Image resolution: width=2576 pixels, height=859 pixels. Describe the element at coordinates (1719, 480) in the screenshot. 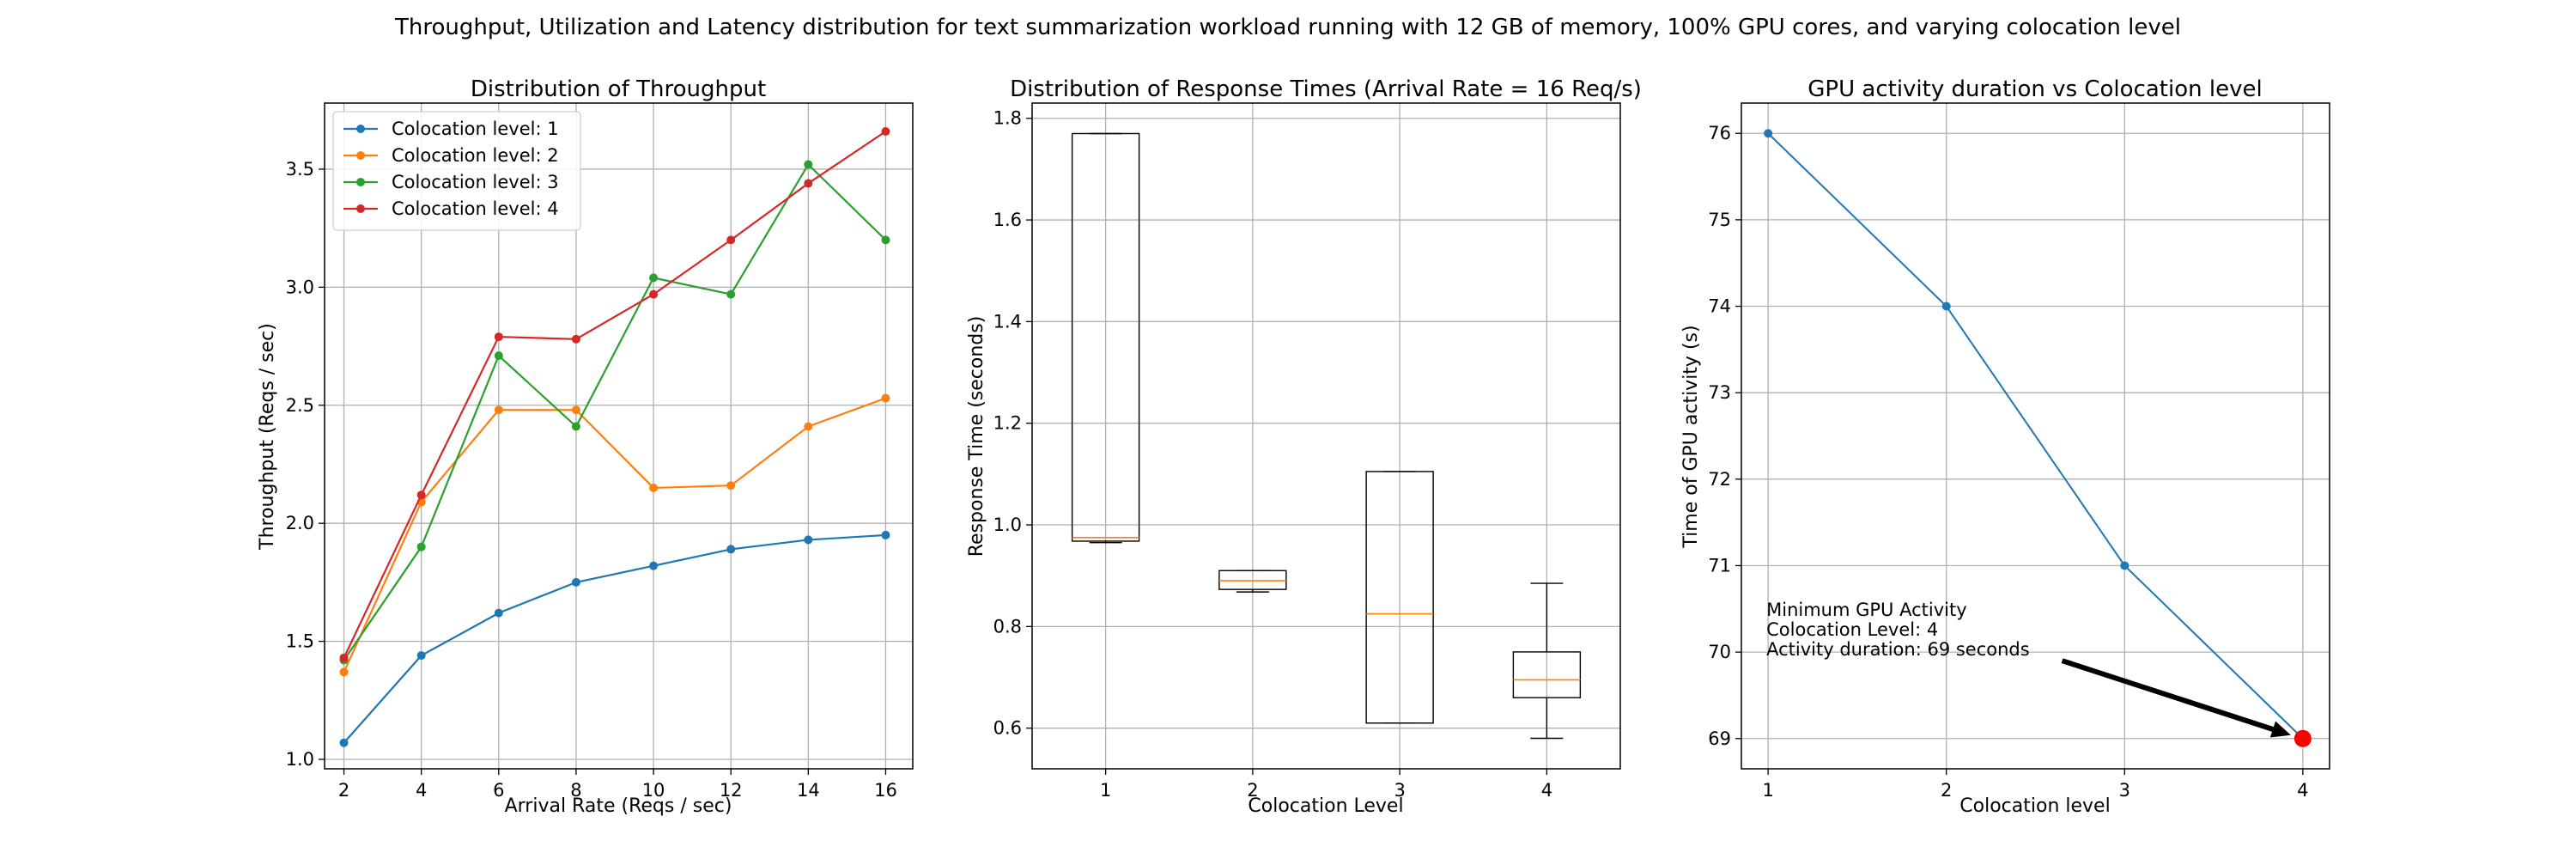

I see `gpu-activity-y-tick-label: 72` at that location.